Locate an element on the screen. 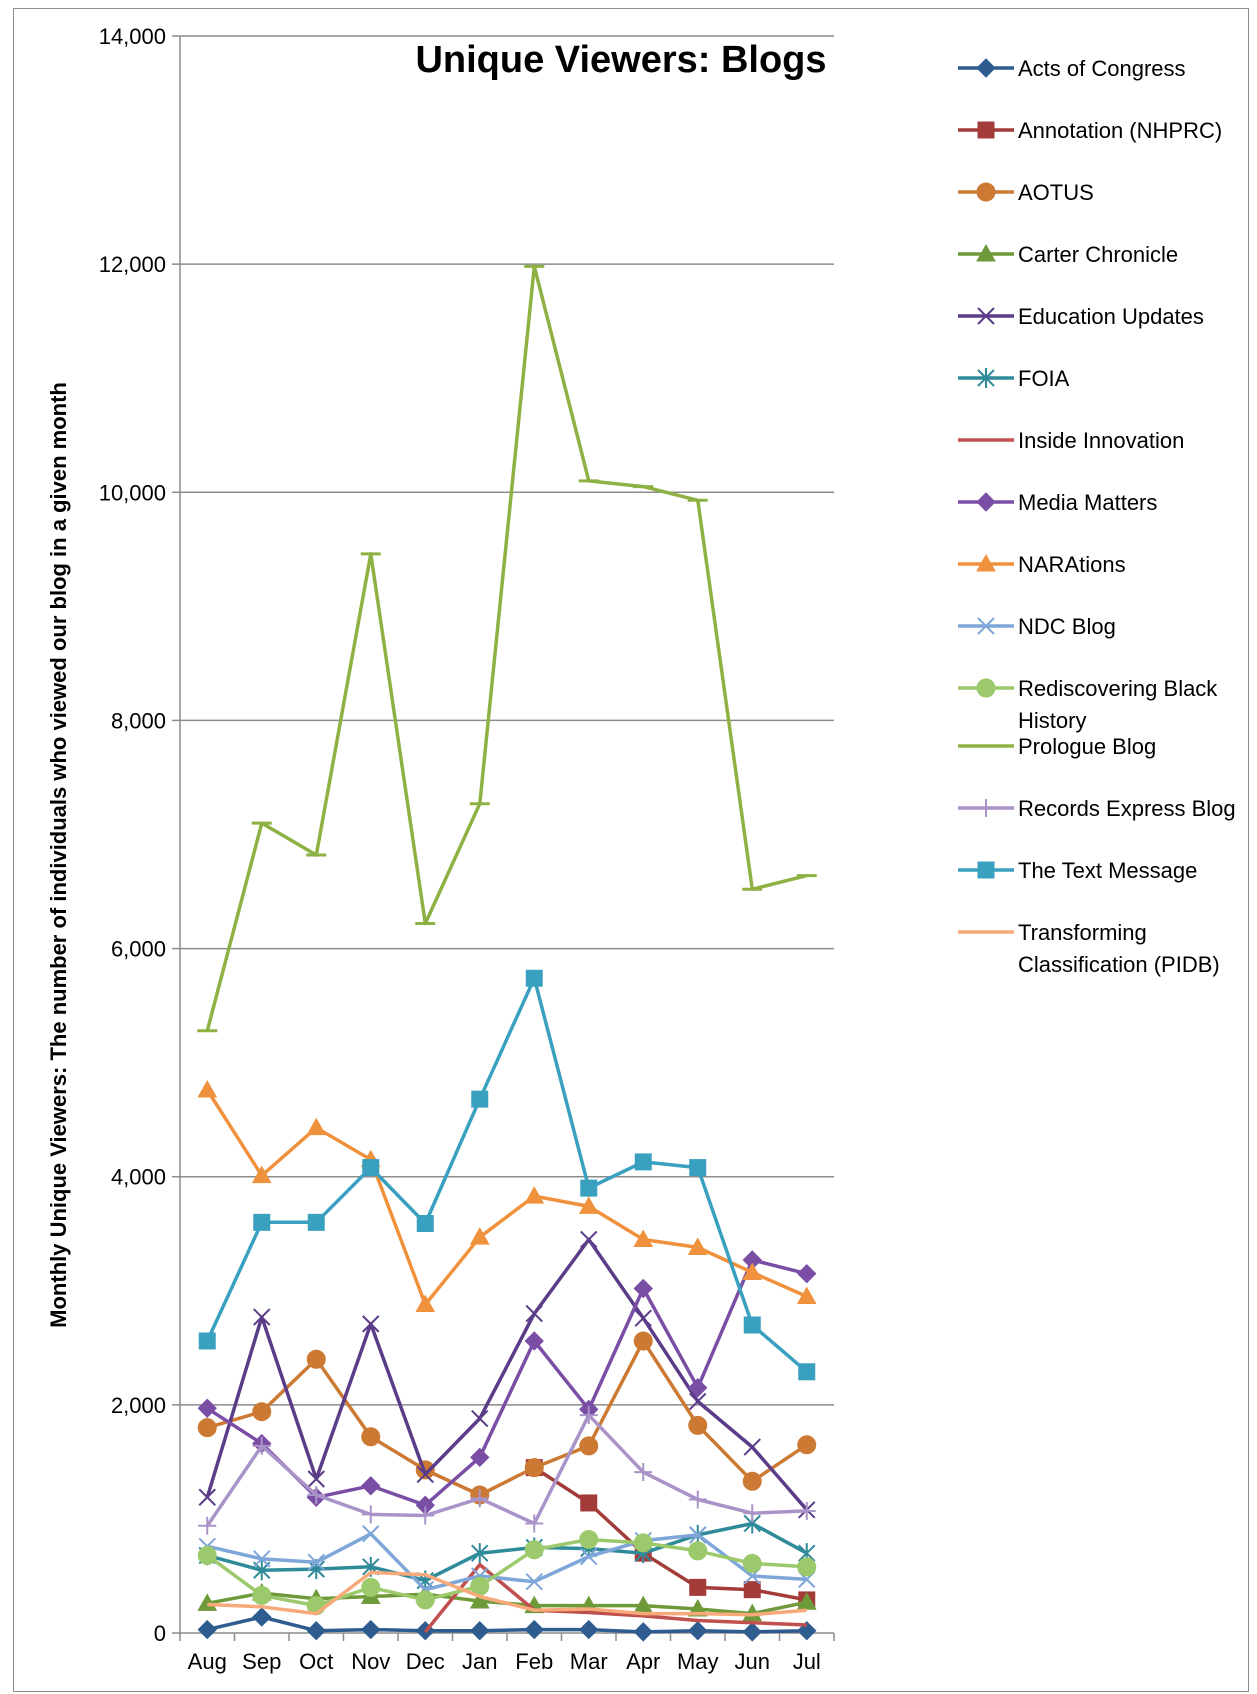 The image size is (1257, 1694). legend-entry: Records Express Blog is located at coordinates (1097, 808).